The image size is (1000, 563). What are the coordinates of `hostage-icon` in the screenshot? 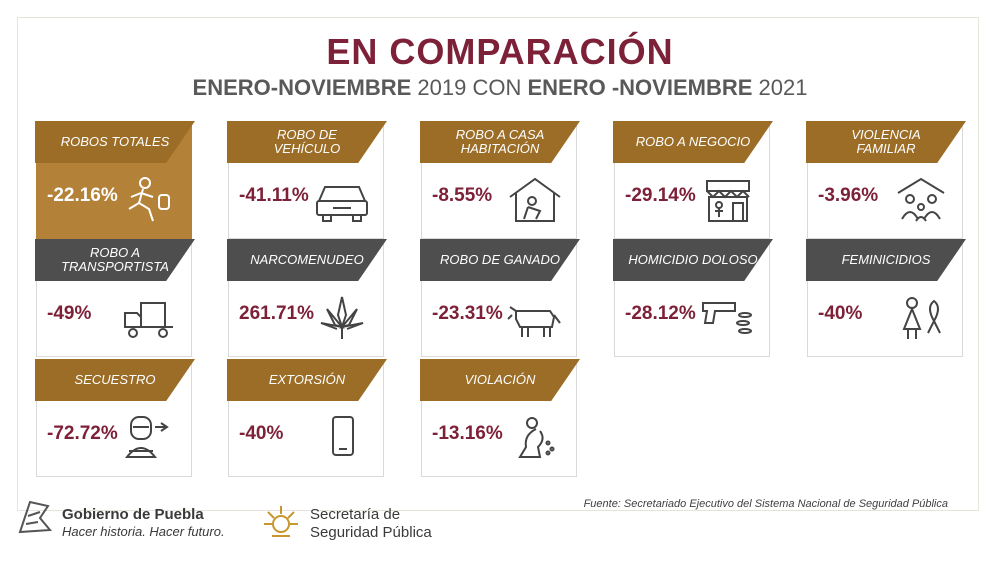 It's located at (146, 437).